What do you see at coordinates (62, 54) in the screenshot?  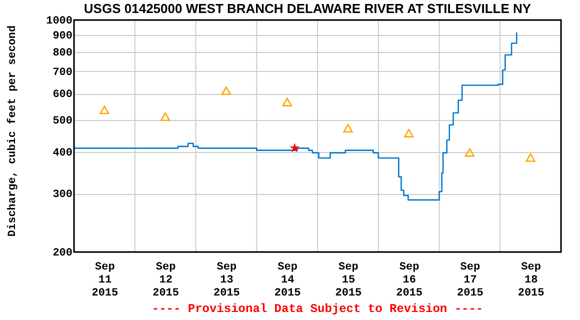 I see `y-tick-label: 800` at bounding box center [62, 54].